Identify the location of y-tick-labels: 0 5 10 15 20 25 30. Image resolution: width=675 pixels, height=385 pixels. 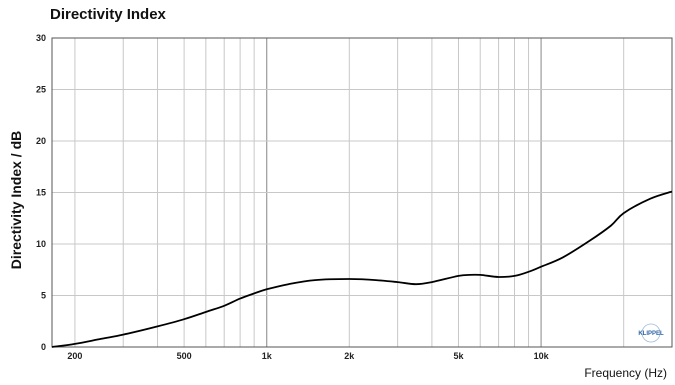
(41, 192).